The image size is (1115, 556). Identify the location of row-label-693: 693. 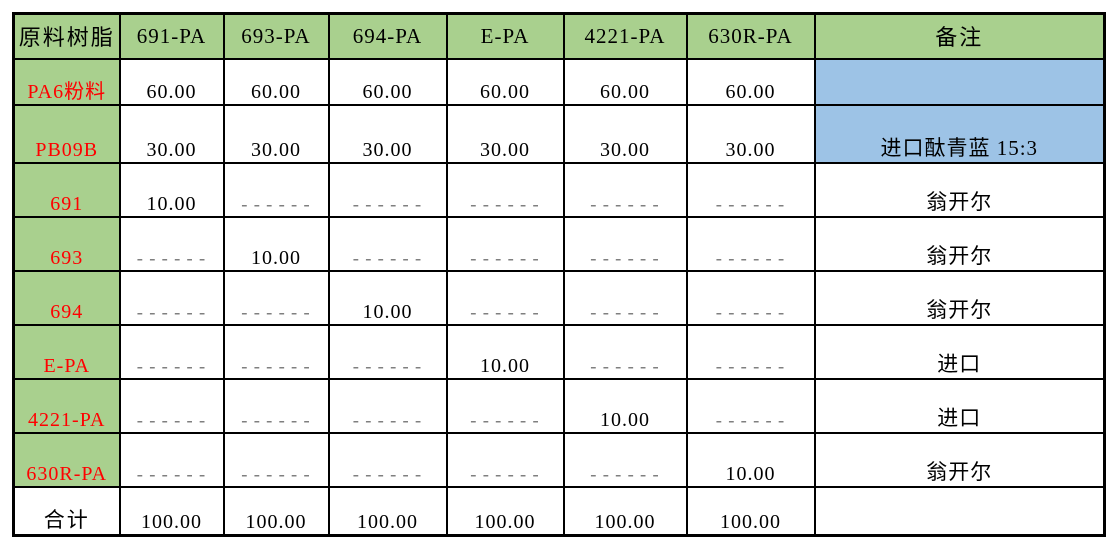
(66, 243).